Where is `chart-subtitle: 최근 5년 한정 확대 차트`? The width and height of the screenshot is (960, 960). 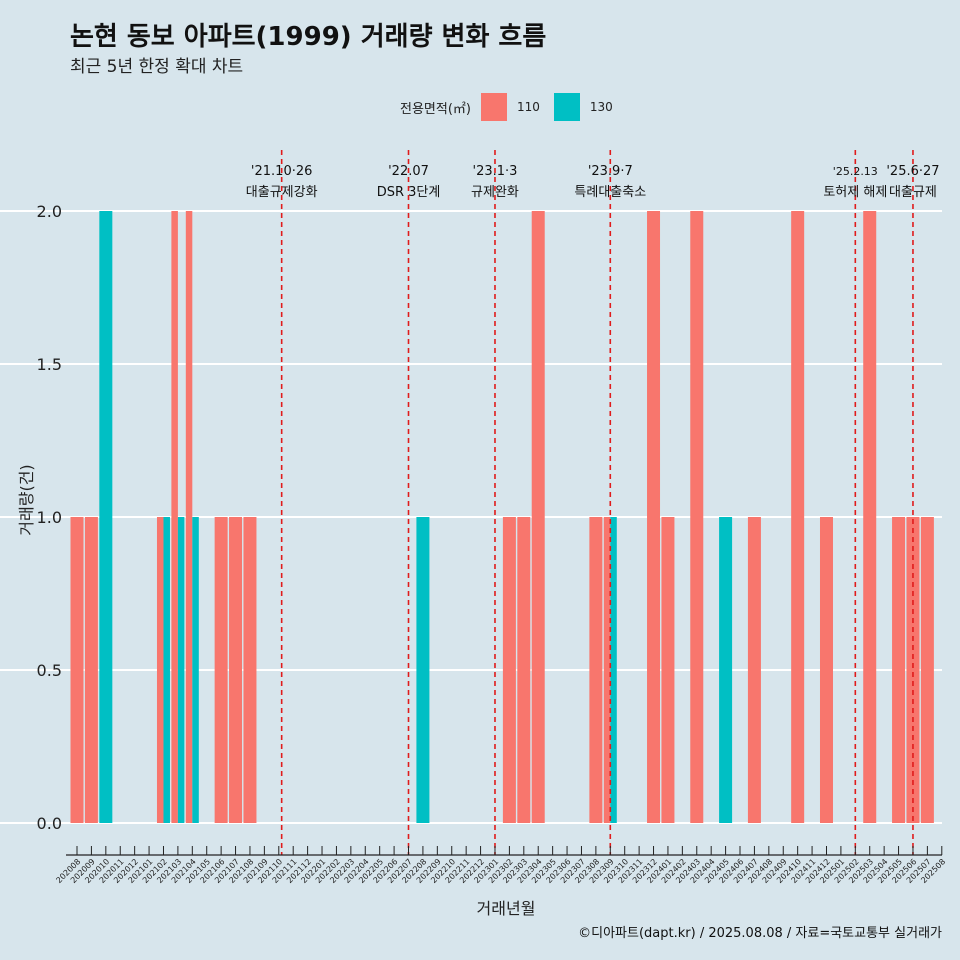 chart-subtitle: 최근 5년 한정 확대 차트 is located at coordinates (157, 67).